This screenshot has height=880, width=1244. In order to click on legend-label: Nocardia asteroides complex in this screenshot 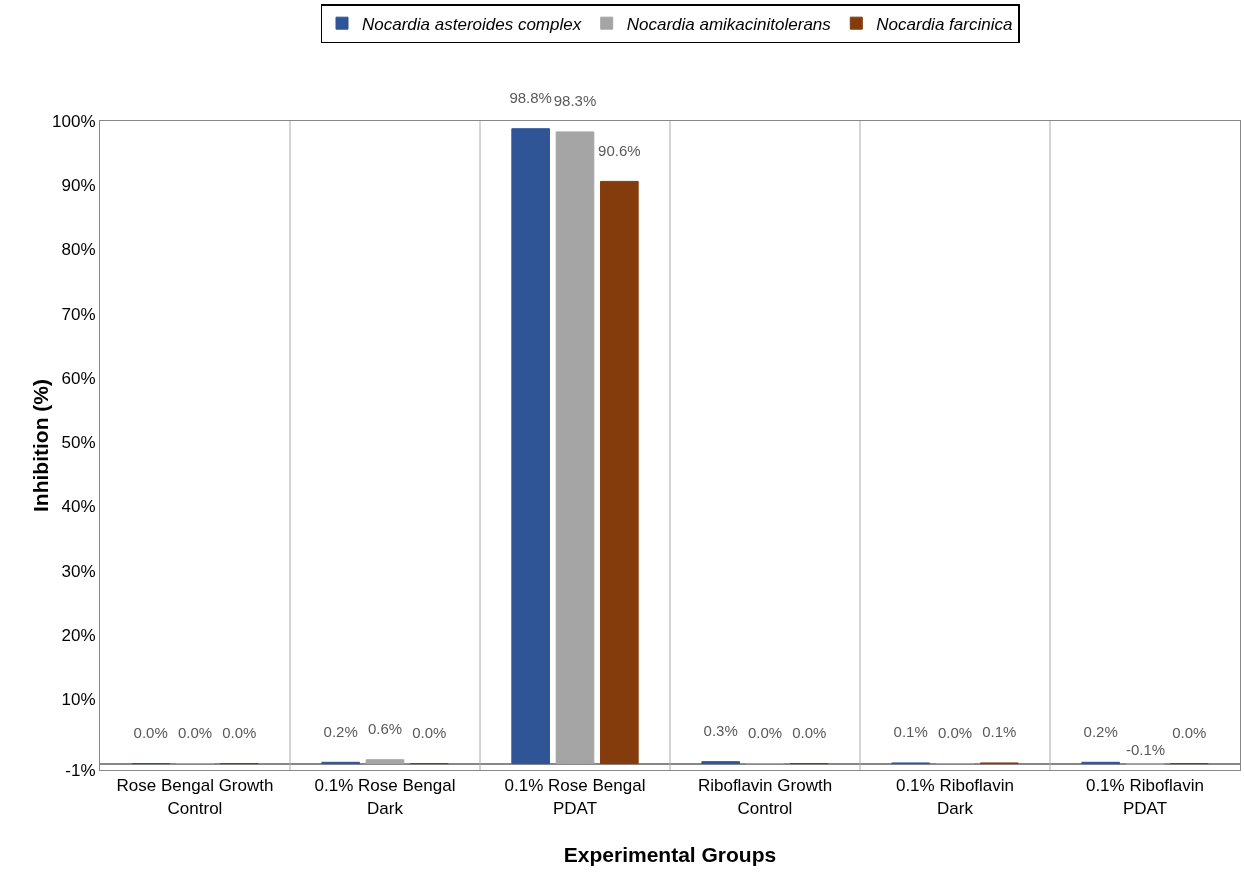, I will do `click(472, 24)`.